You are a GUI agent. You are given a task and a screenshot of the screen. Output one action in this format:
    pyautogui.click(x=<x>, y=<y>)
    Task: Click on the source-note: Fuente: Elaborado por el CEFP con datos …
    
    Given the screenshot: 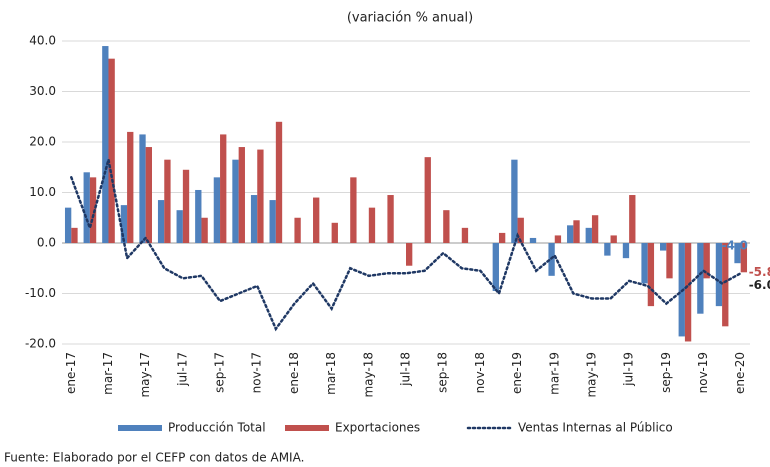 What is the action you would take?
    pyautogui.click(x=154, y=458)
    